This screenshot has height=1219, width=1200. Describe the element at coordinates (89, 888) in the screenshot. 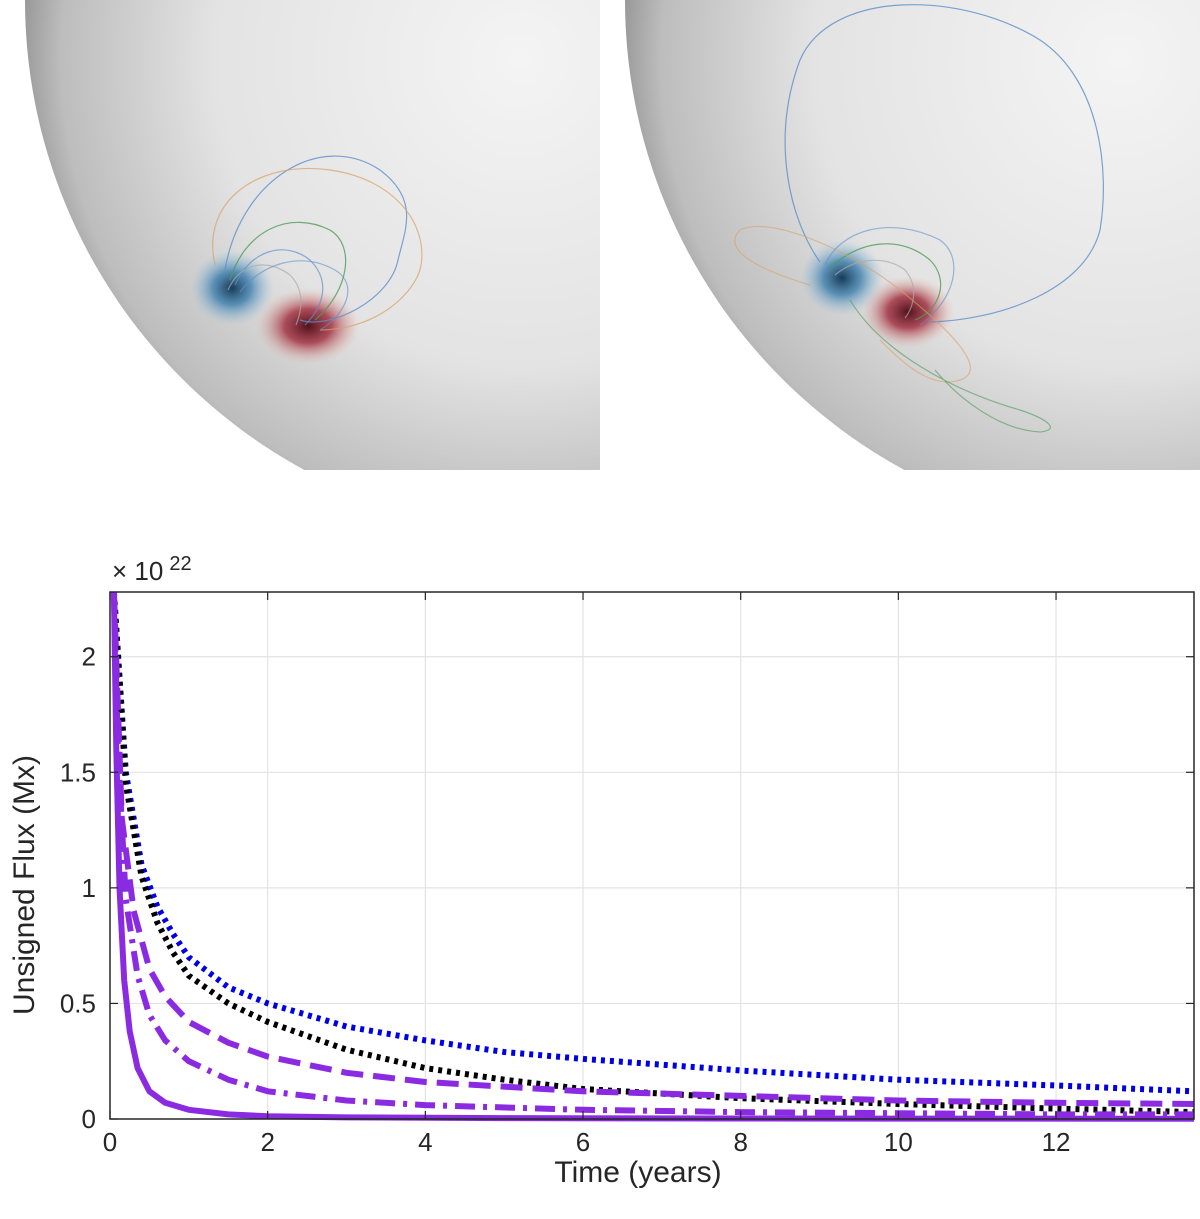

I see `y-tick-label: 1` at that location.